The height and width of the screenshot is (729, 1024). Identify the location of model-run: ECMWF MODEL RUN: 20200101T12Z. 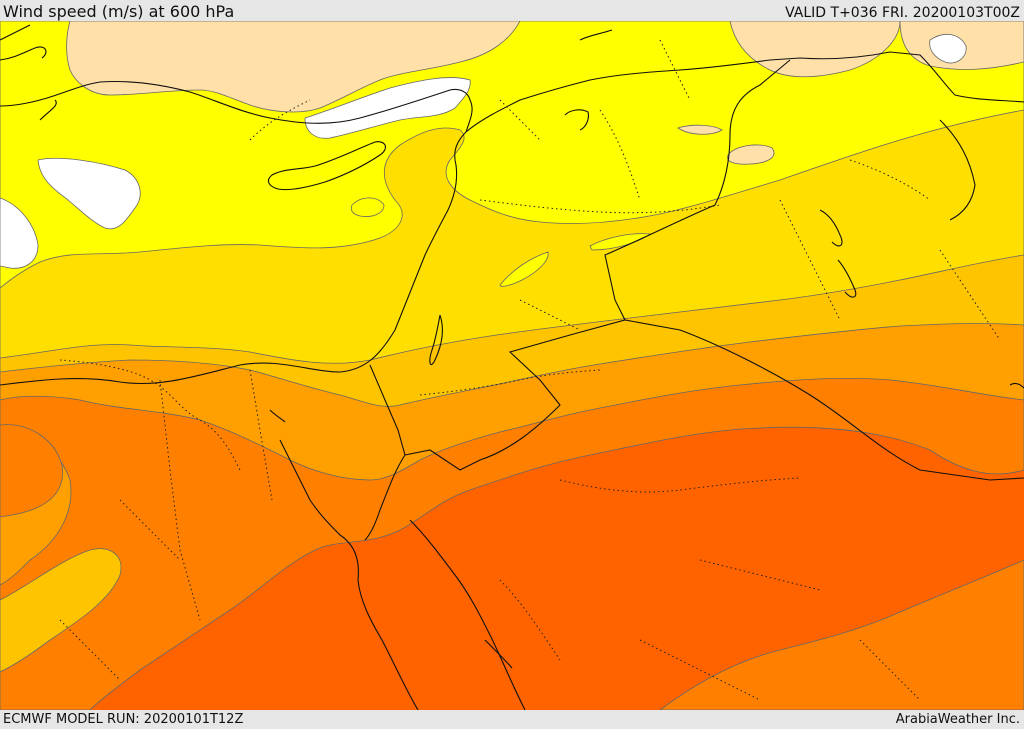
(123, 719).